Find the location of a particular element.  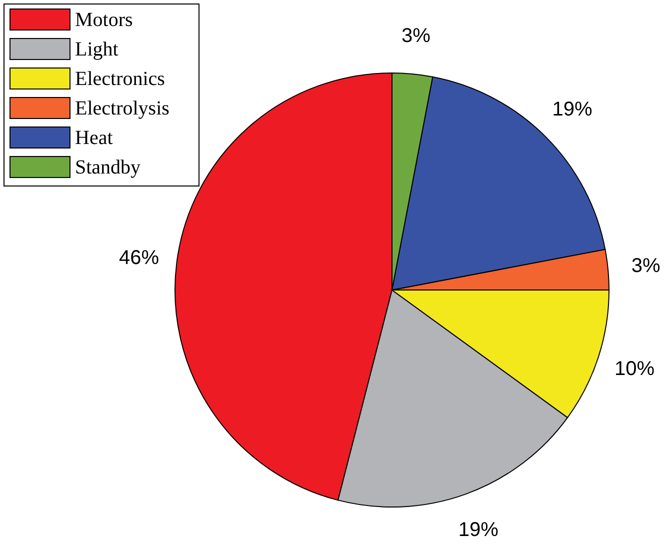

legend-label: Light is located at coordinates (97, 49).